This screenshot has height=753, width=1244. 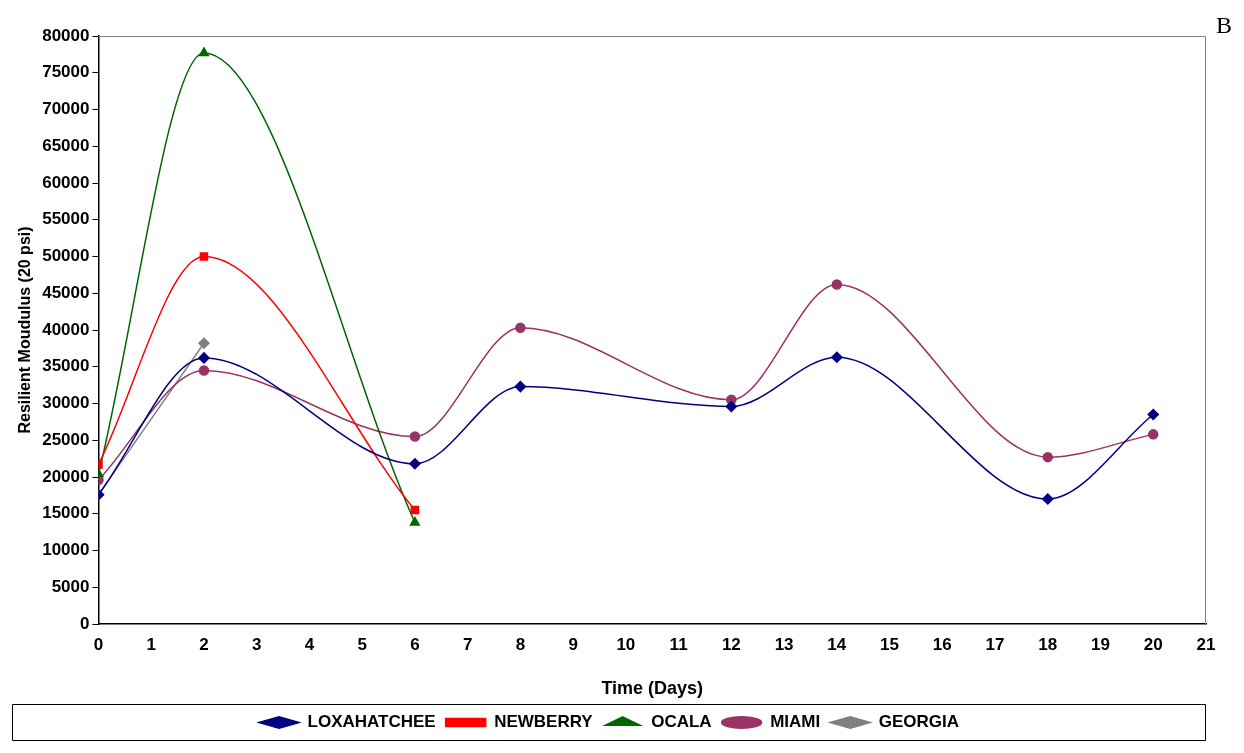 What do you see at coordinates (66, 35) in the screenshot?
I see `y-tick-label: 80000` at bounding box center [66, 35].